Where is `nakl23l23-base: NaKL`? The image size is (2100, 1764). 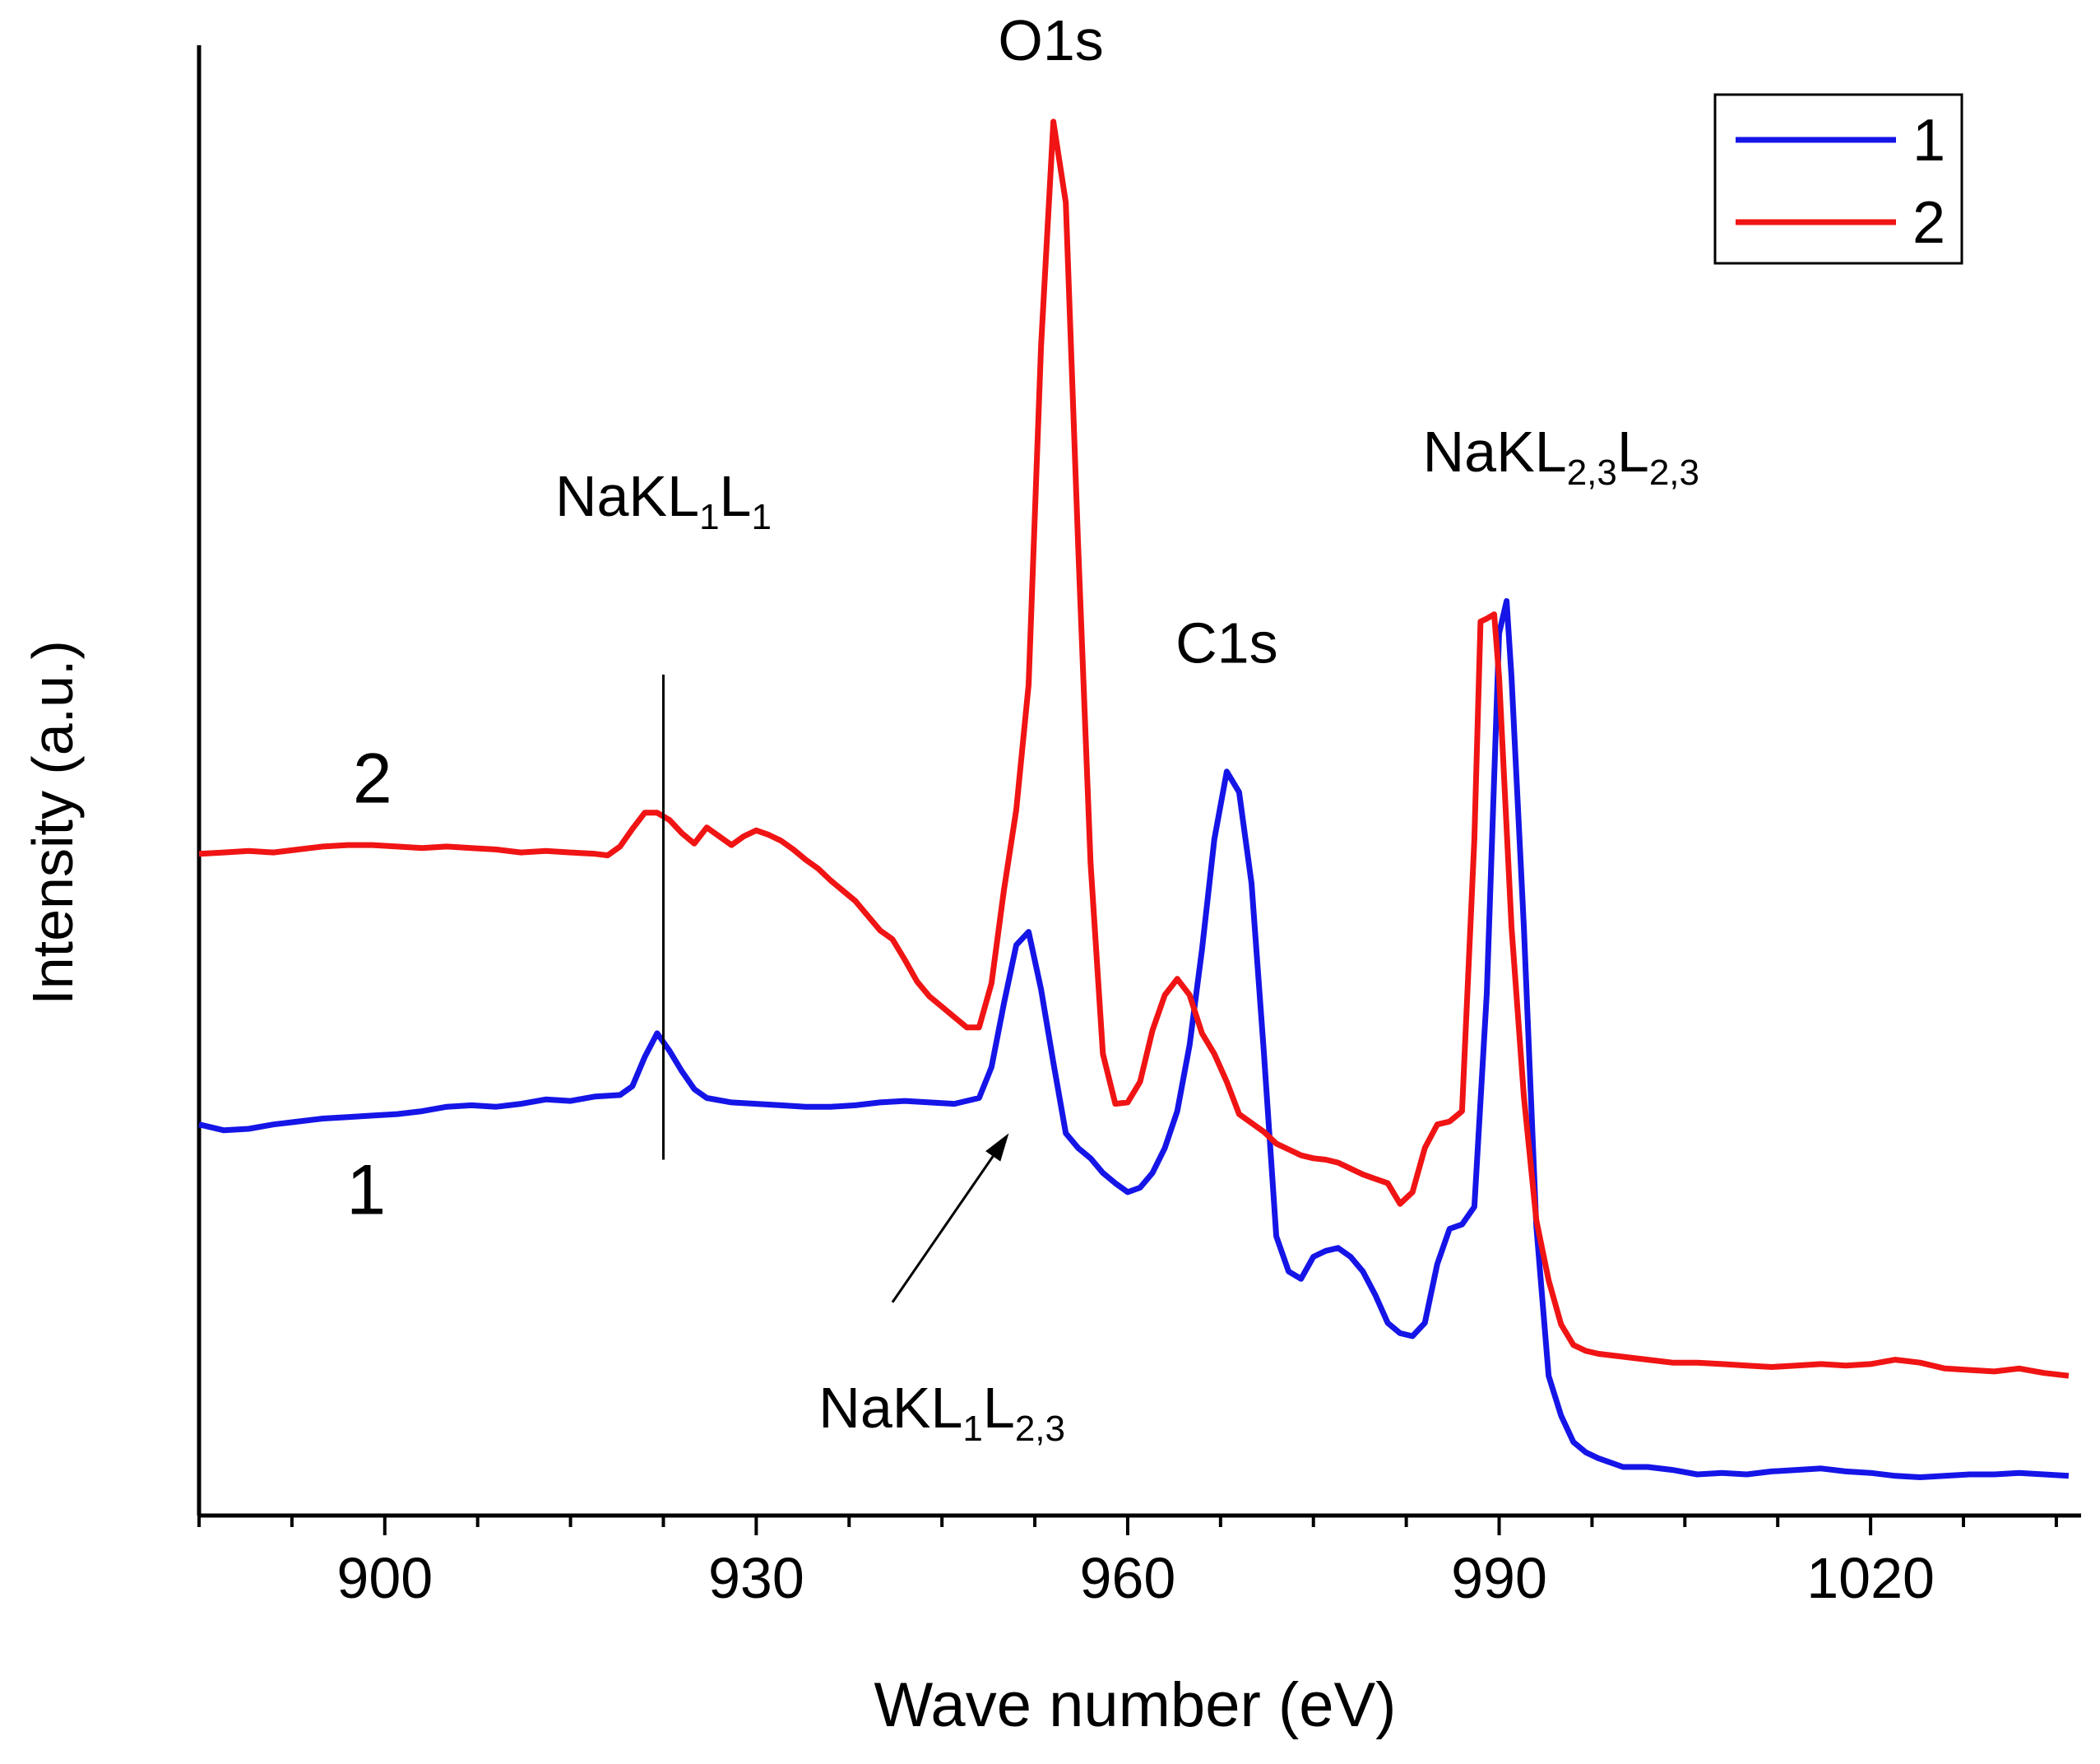
nakl23l23-base: NaKL is located at coordinates (1495, 452).